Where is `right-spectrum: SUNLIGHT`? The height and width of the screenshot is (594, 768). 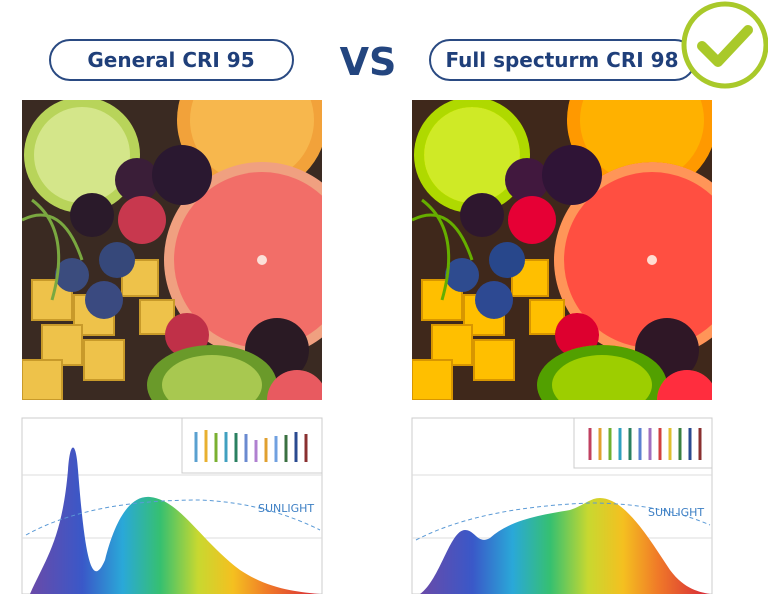 right-spectrum: SUNLIGHT is located at coordinates (562, 505).